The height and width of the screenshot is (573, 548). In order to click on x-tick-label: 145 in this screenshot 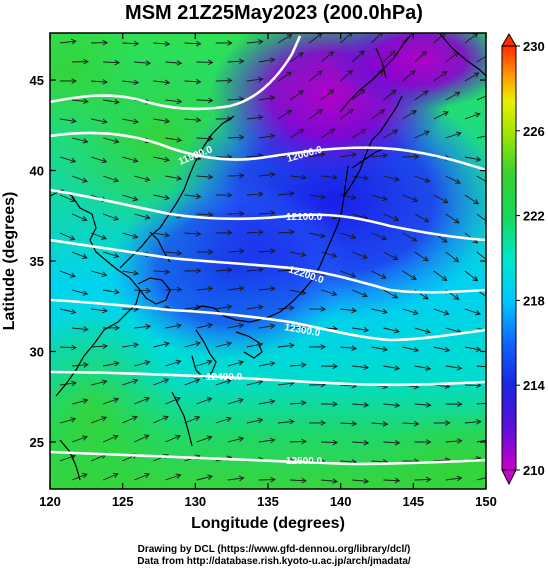, I will do `click(413, 501)`.